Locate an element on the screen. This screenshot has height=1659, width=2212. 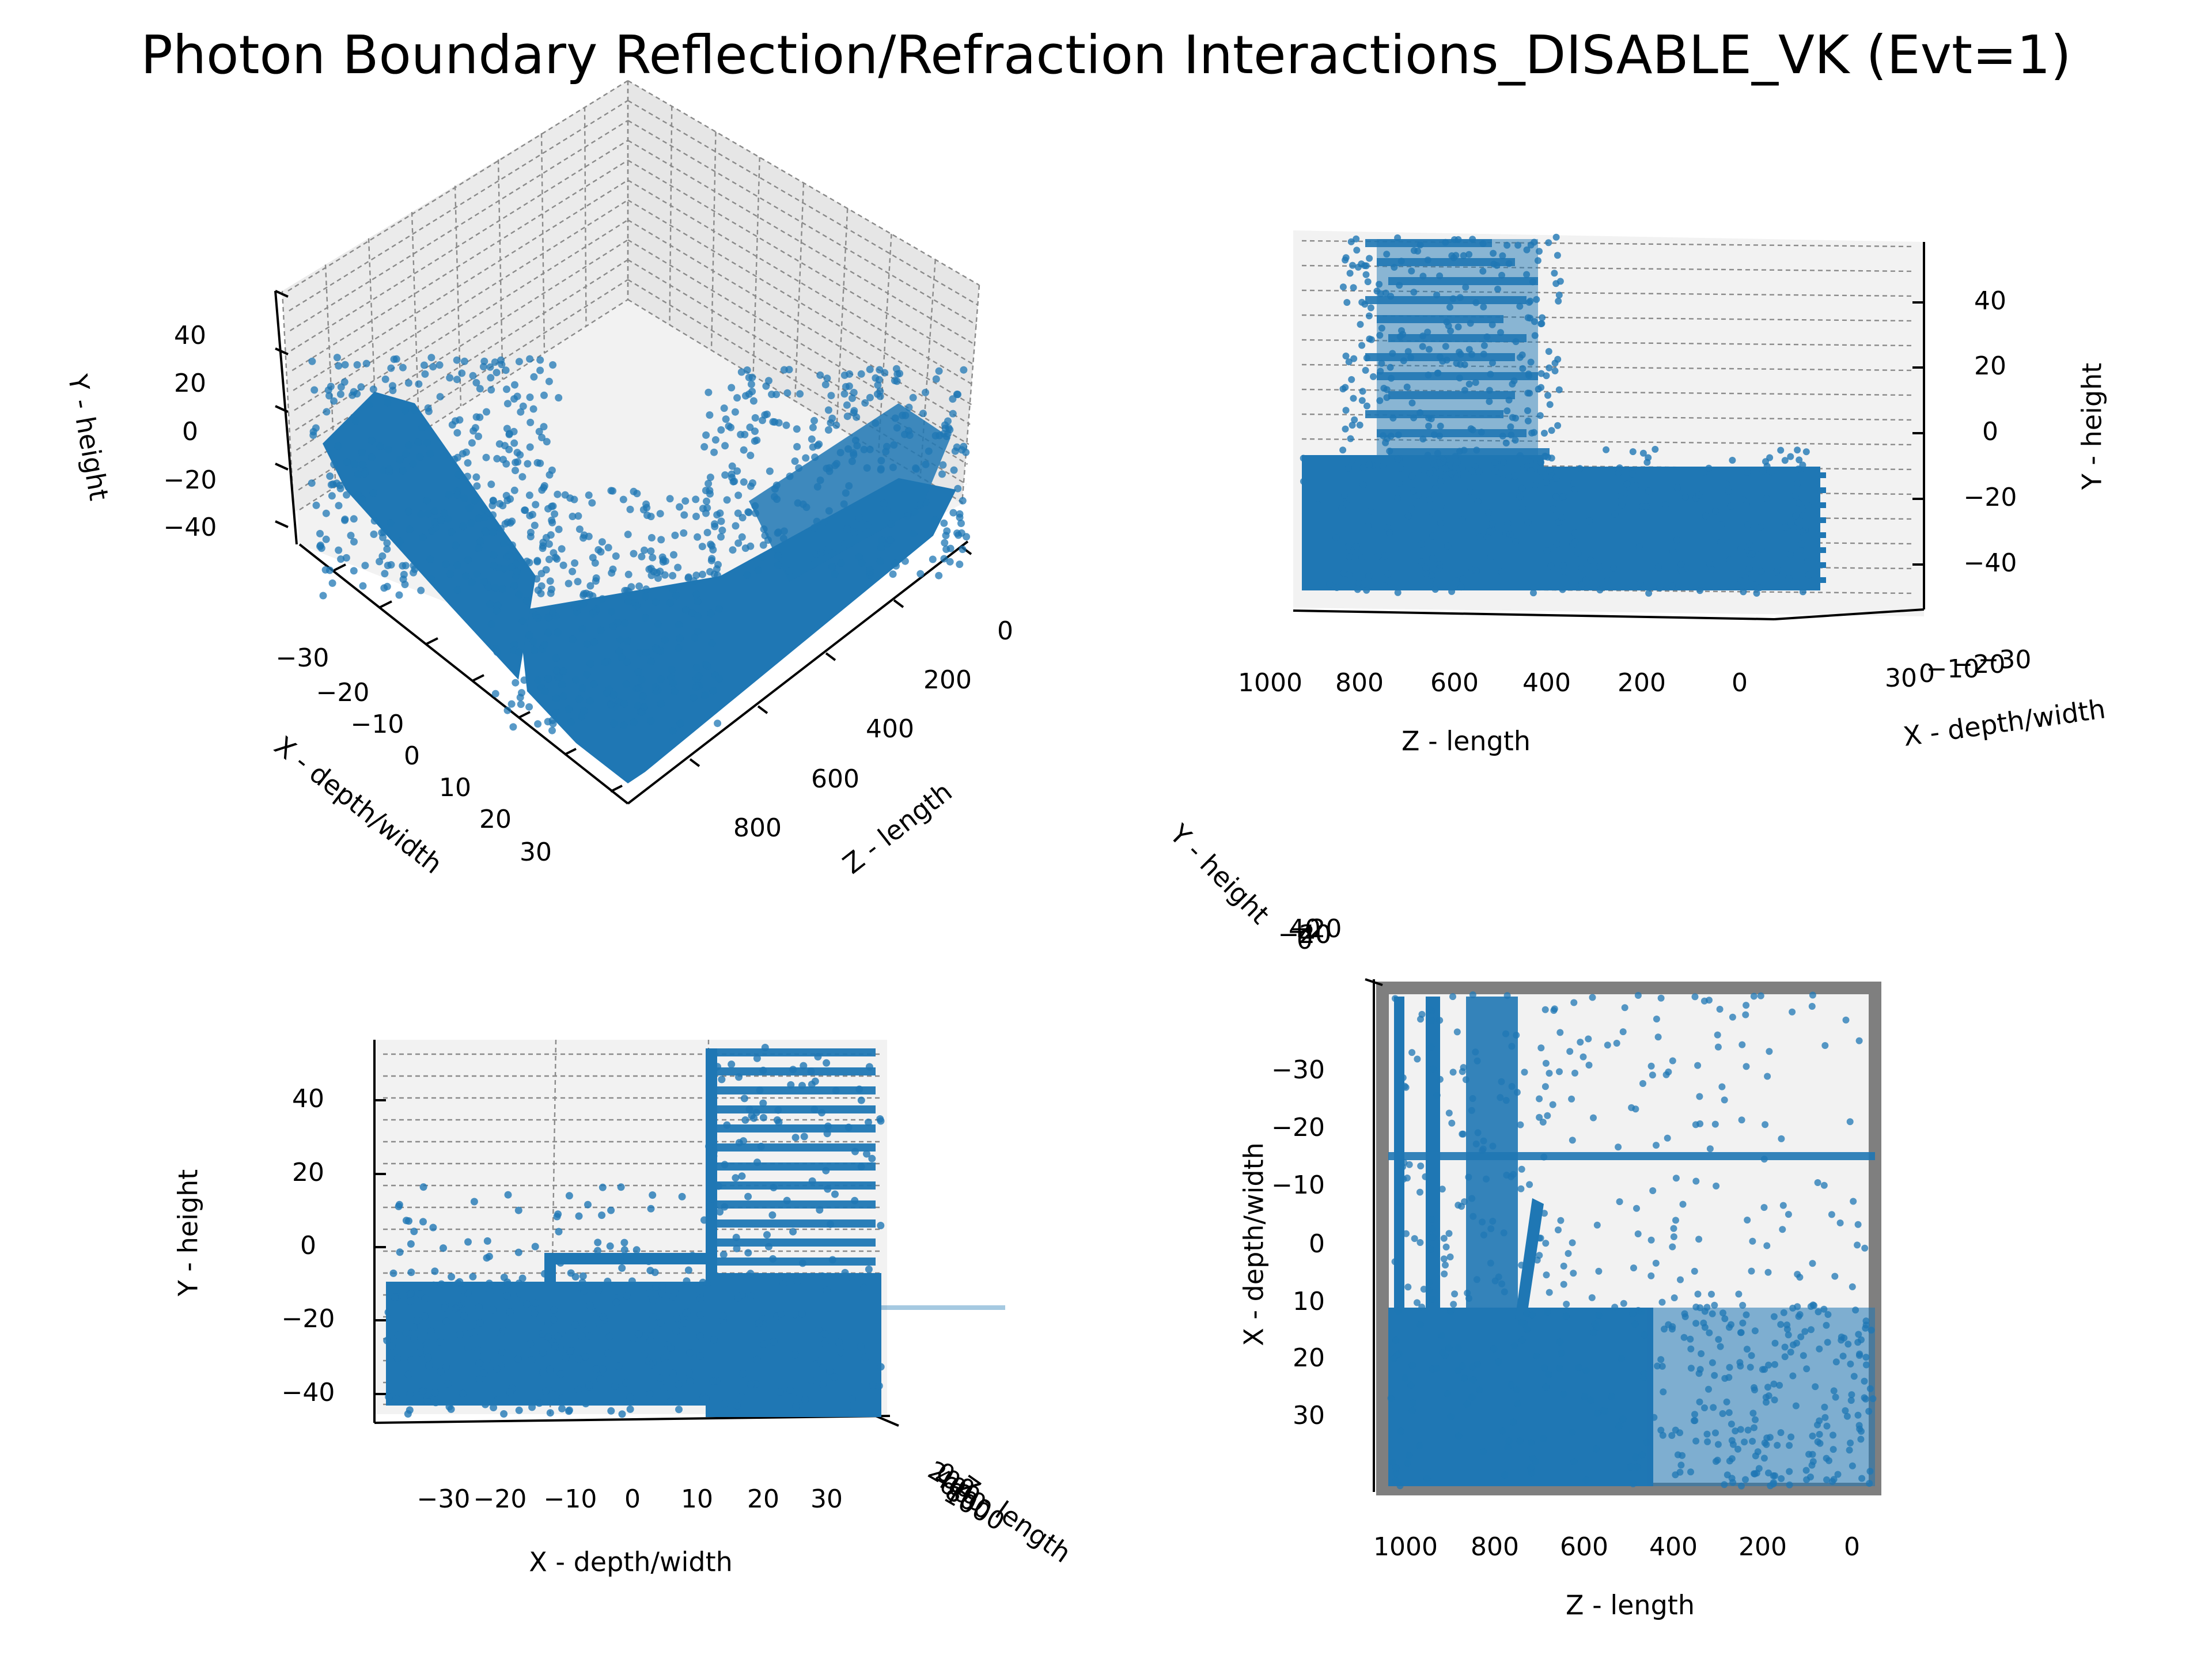
z-tick-mark is located at coordinates (830, 656).